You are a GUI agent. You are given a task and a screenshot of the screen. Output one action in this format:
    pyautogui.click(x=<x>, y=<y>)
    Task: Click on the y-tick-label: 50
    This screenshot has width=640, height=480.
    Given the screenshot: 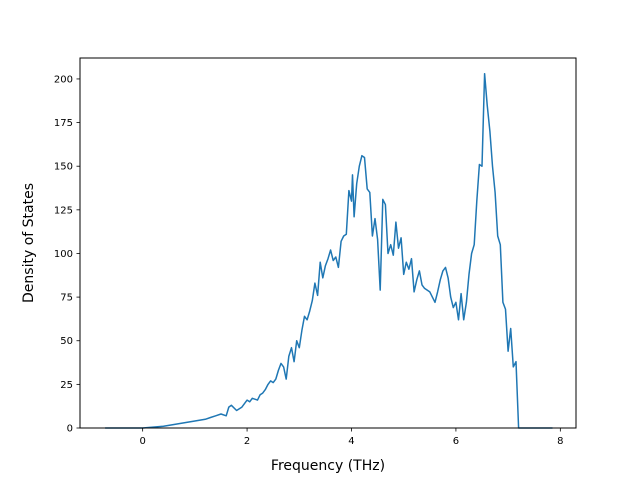 What is the action you would take?
    pyautogui.click(x=66, y=341)
    